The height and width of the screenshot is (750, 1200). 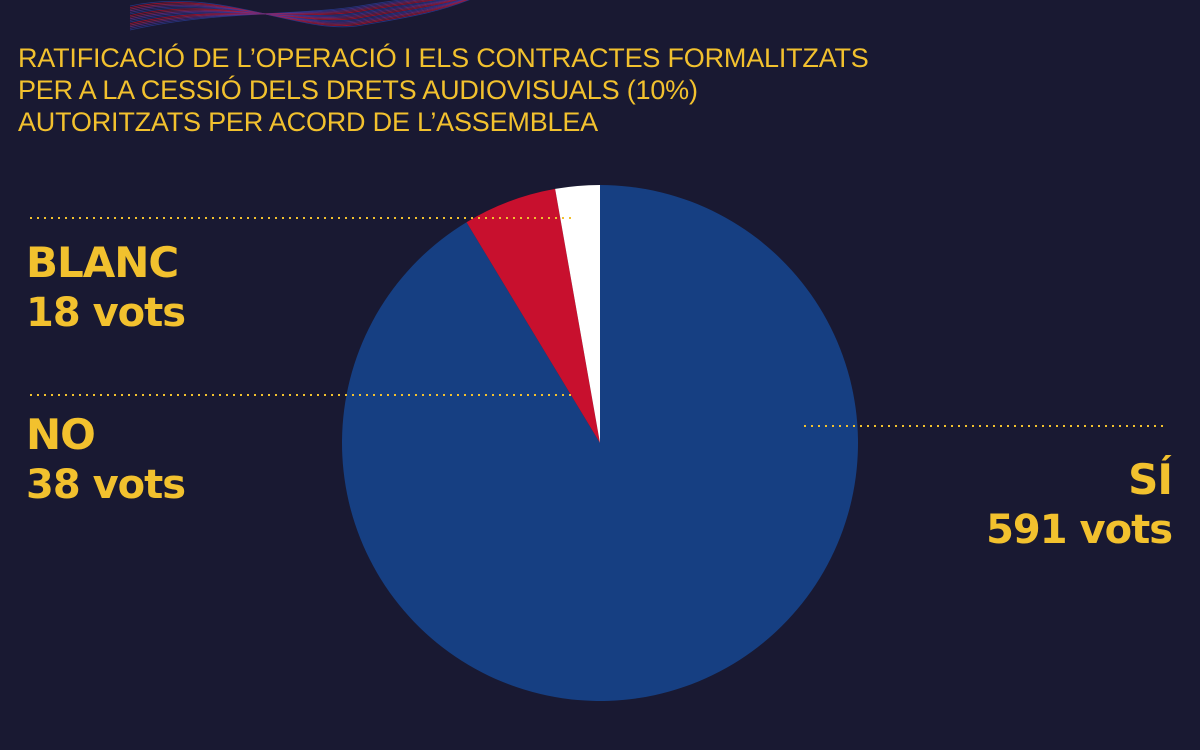 What do you see at coordinates (106, 485) in the screenshot?
I see `label-no-votes: 38 vots` at bounding box center [106, 485].